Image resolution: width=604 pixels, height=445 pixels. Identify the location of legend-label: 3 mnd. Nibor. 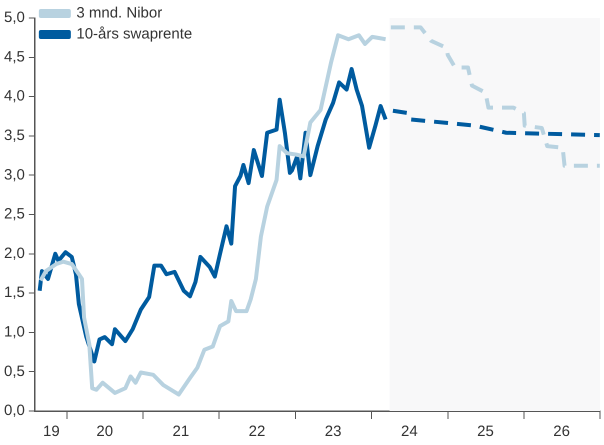
(119, 13).